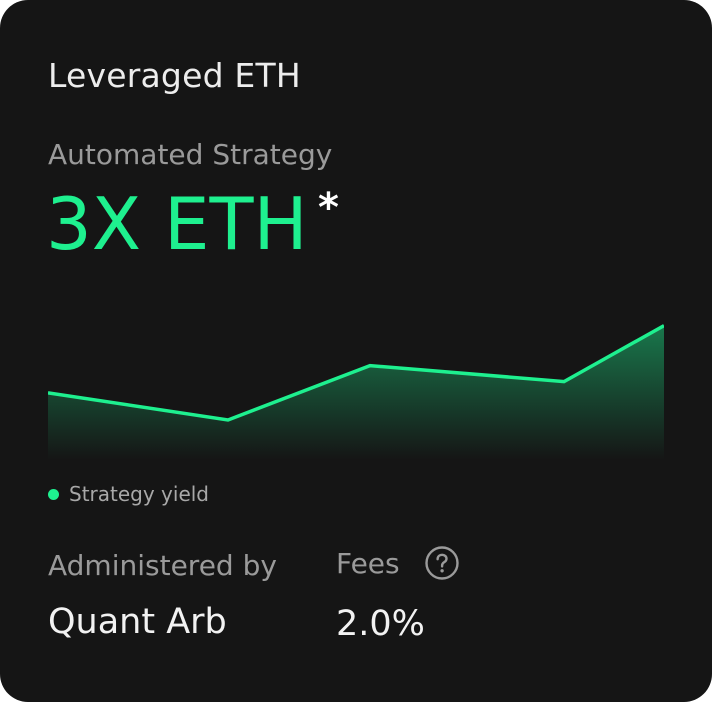 This screenshot has height=702, width=712. What do you see at coordinates (380, 624) in the screenshot?
I see `fees-value: 2.0%` at bounding box center [380, 624].